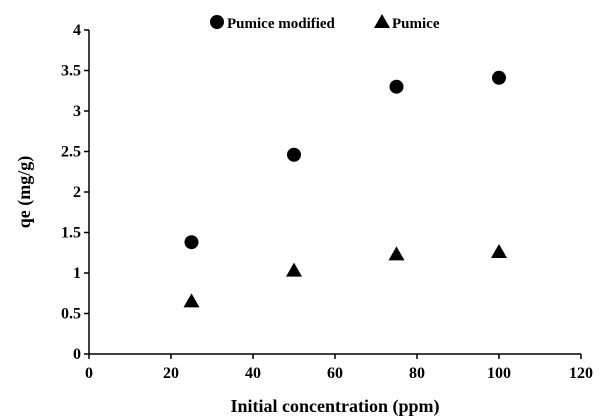 Image resolution: width=603 pixels, height=417 pixels. What do you see at coordinates (24, 192) in the screenshot?
I see `y-axis-title: qe (mg/g)` at bounding box center [24, 192].